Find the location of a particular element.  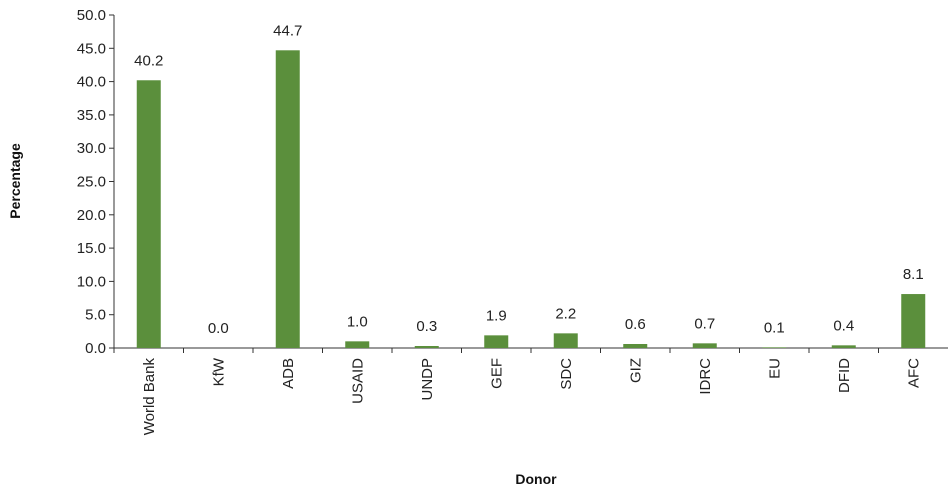

y-tick-label: 15.0 is located at coordinates (91, 248).